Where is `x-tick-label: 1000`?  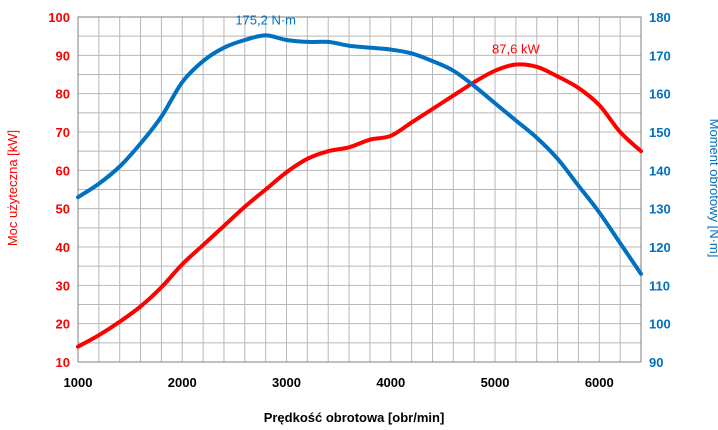 x-tick-label: 1000 is located at coordinates (78, 382).